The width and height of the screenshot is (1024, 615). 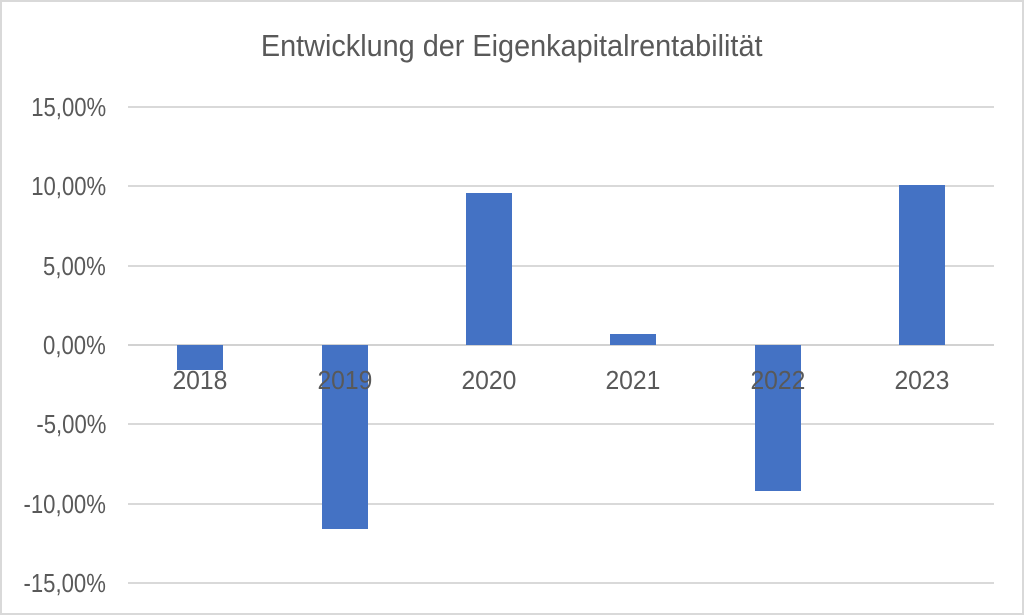 What do you see at coordinates (64, 583) in the screenshot?
I see `y-tick-label-text: -15,00%` at bounding box center [64, 583].